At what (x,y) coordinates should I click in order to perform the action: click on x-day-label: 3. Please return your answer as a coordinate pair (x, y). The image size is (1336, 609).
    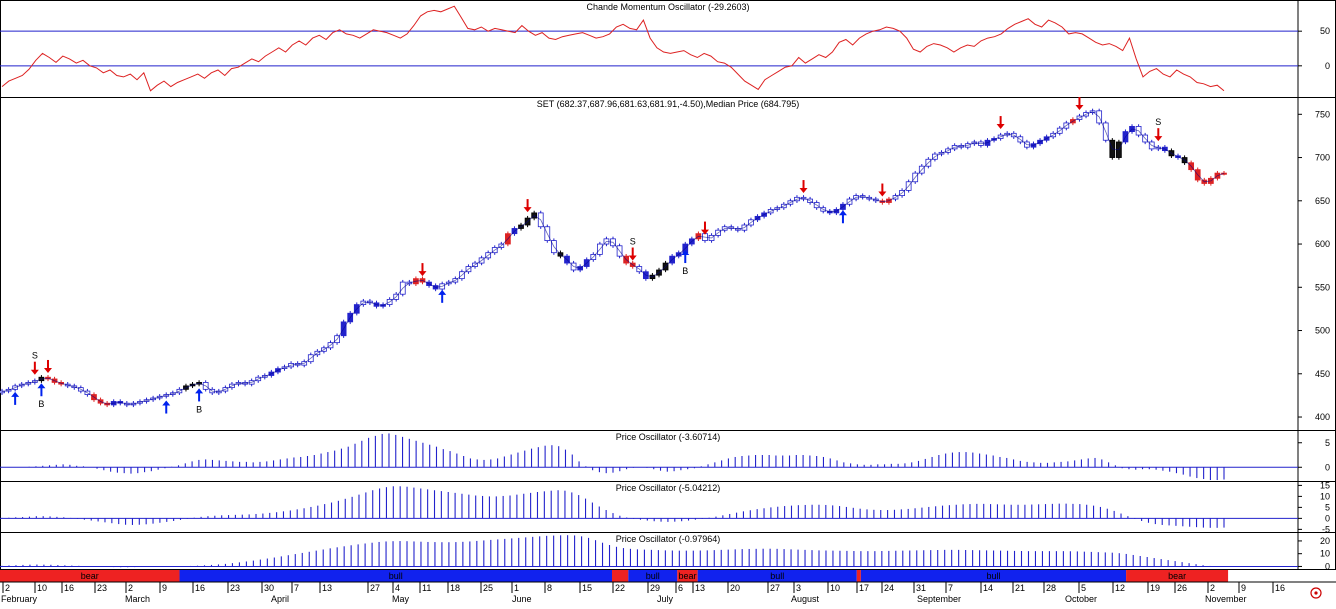
    Looking at the image, I should click on (798, 588).